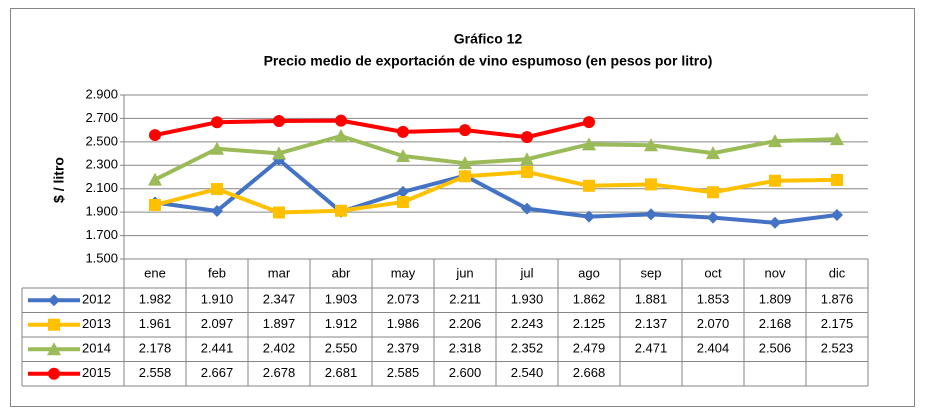 Image resolution: width=925 pixels, height=416 pixels. What do you see at coordinates (464, 272) in the screenshot?
I see `x-tick-label: jun` at bounding box center [464, 272].